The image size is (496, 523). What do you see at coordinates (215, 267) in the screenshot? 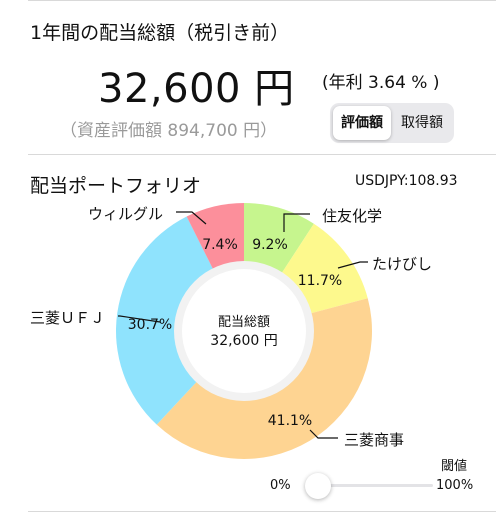
I see `slice-willgroup` at bounding box center [215, 267].